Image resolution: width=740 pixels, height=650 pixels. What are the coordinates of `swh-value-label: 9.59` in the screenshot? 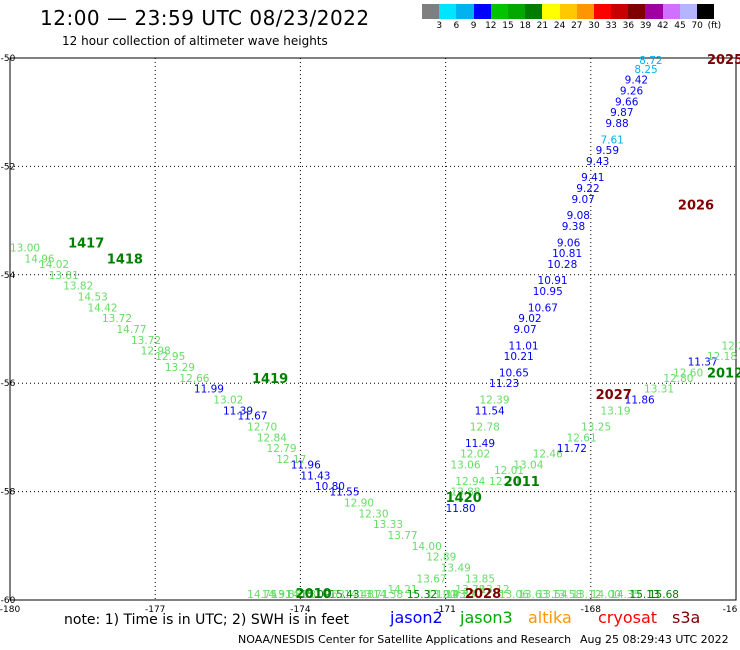 It's located at (607, 151).